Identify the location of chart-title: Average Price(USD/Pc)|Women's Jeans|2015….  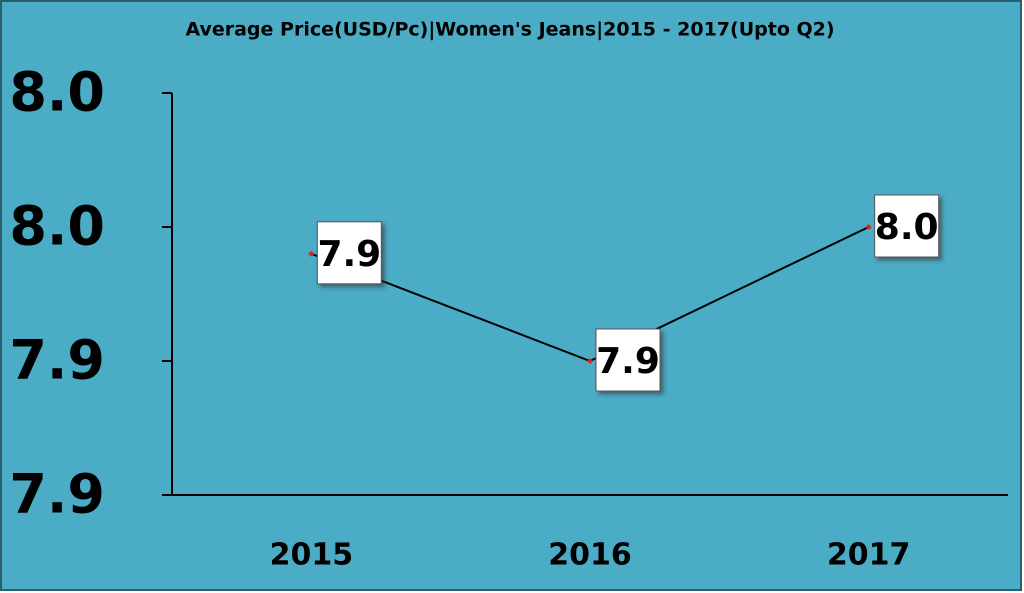
(509, 30).